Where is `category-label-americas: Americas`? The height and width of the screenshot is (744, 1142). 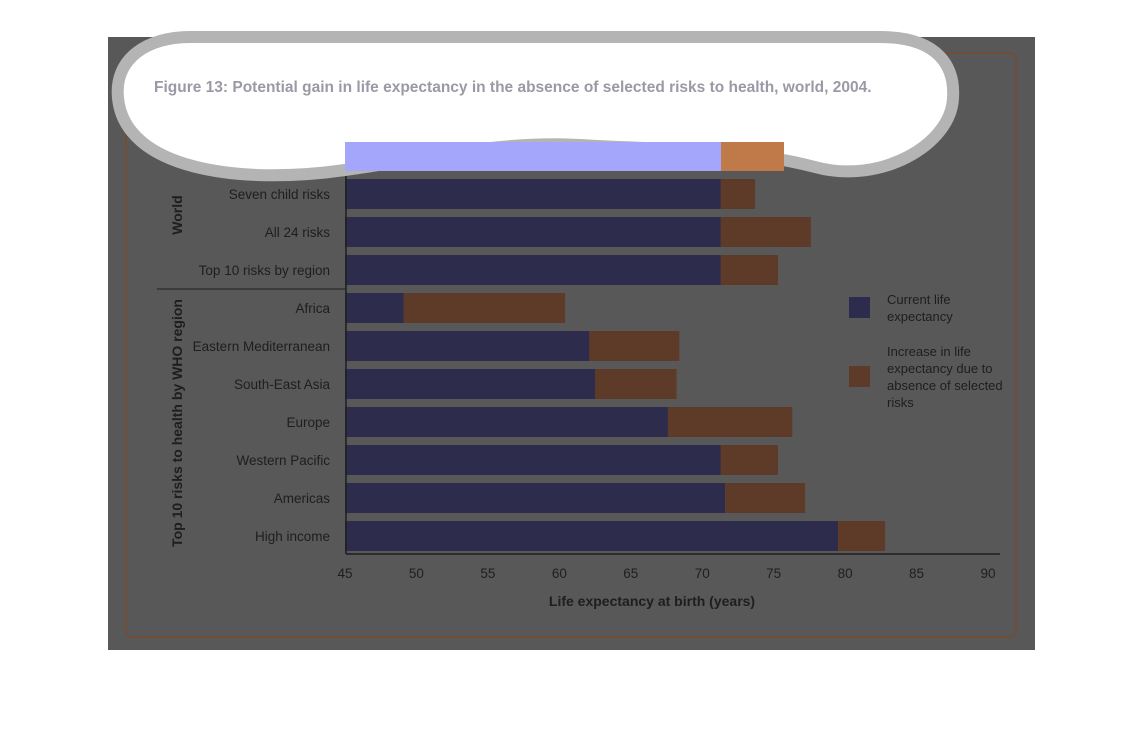 category-label-americas: Americas is located at coordinates (302, 498).